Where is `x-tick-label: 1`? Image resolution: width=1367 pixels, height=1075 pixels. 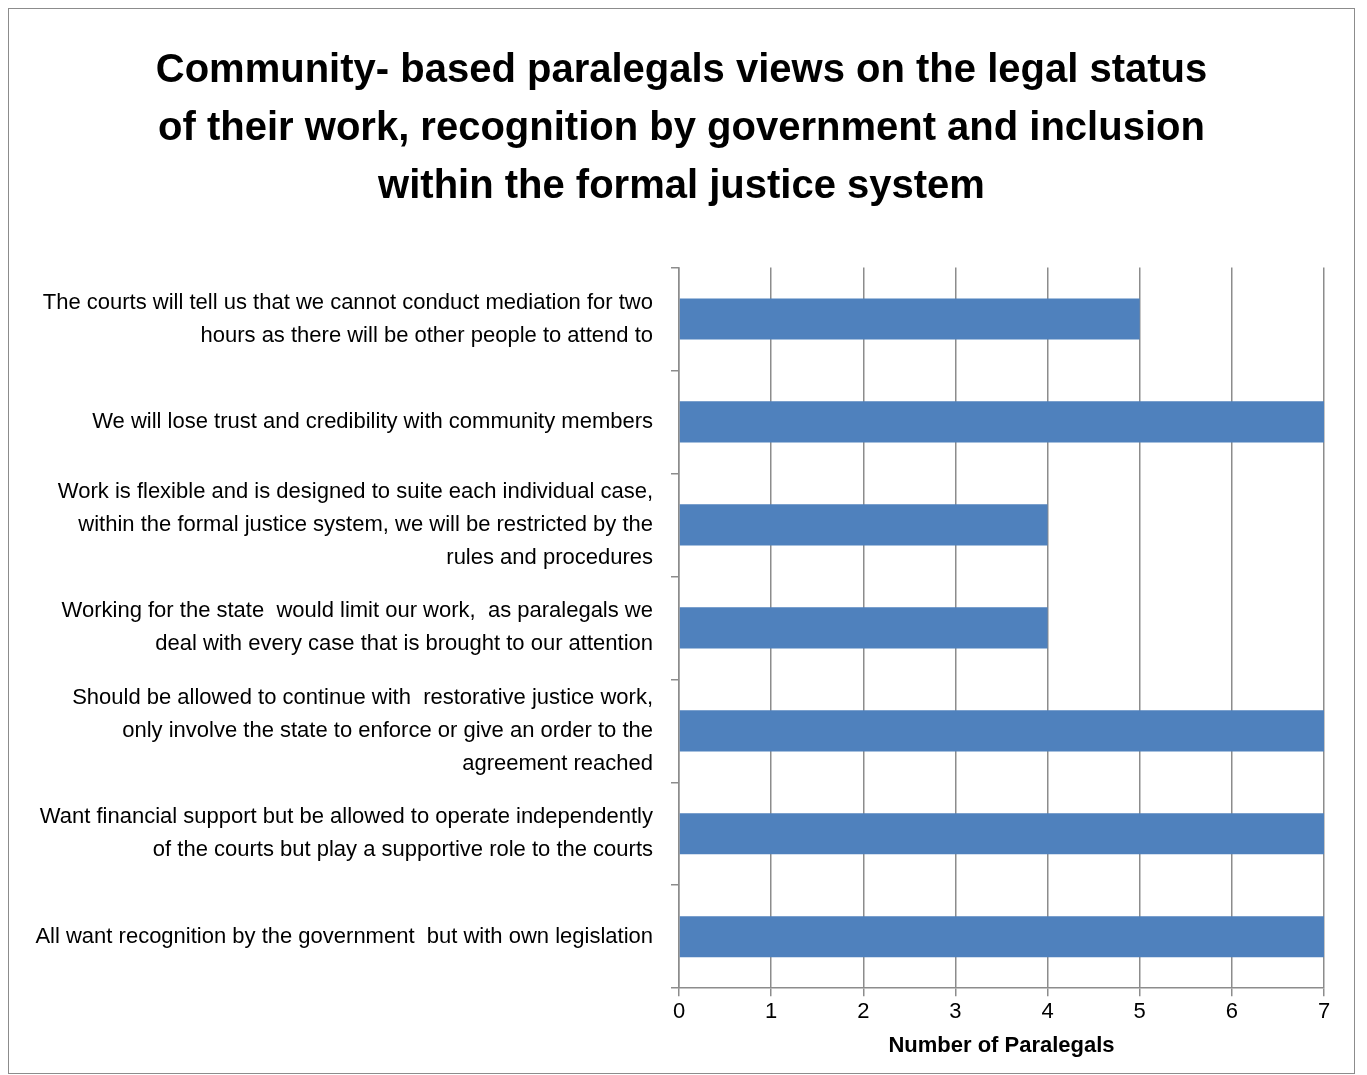
x-tick-label: 1 is located at coordinates (771, 1011).